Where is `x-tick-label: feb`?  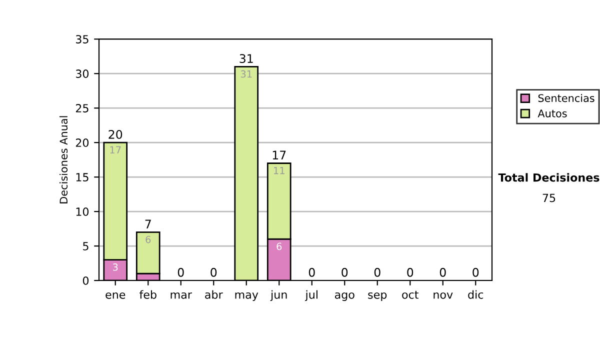 x-tick-label: feb is located at coordinates (147, 294).